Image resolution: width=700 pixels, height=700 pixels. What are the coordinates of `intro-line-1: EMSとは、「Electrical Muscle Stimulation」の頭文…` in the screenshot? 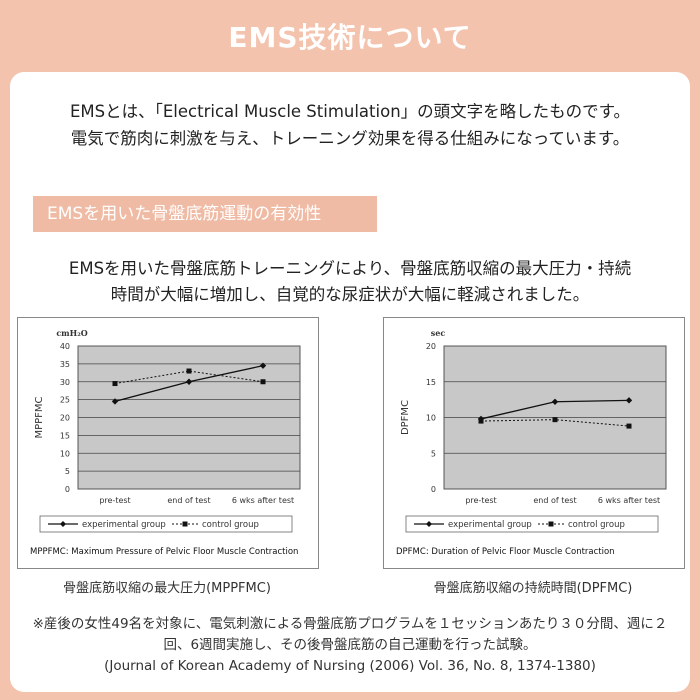 It's located at (350, 111).